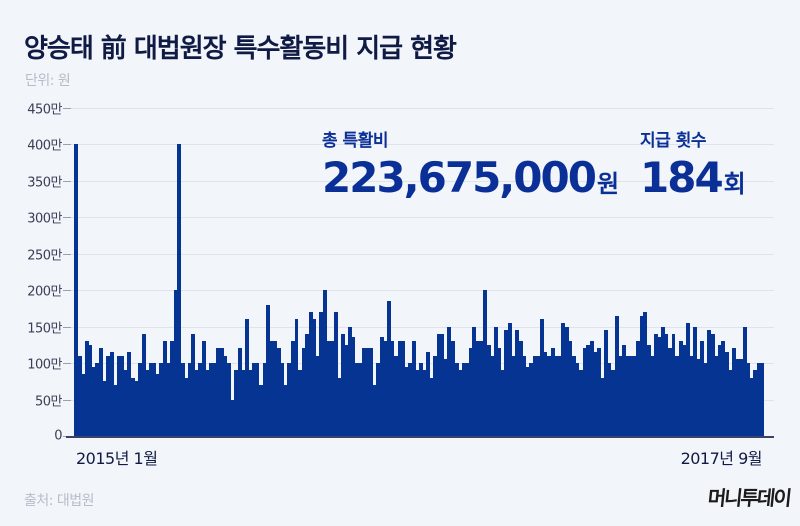 The height and width of the screenshot is (526, 800). I want to click on unit-label: 단위: 원, so click(48, 81).